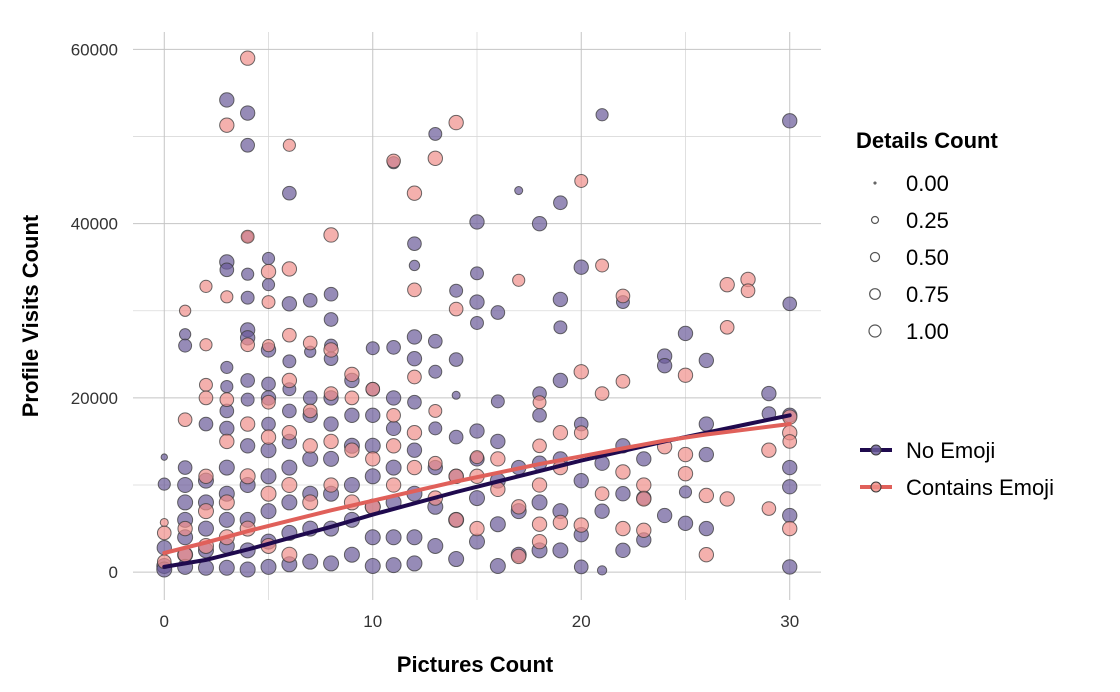 This screenshot has height=692, width=1120. Describe the element at coordinates (30, 315) in the screenshot. I see `y-axis-title: Profile Visits Count` at that location.